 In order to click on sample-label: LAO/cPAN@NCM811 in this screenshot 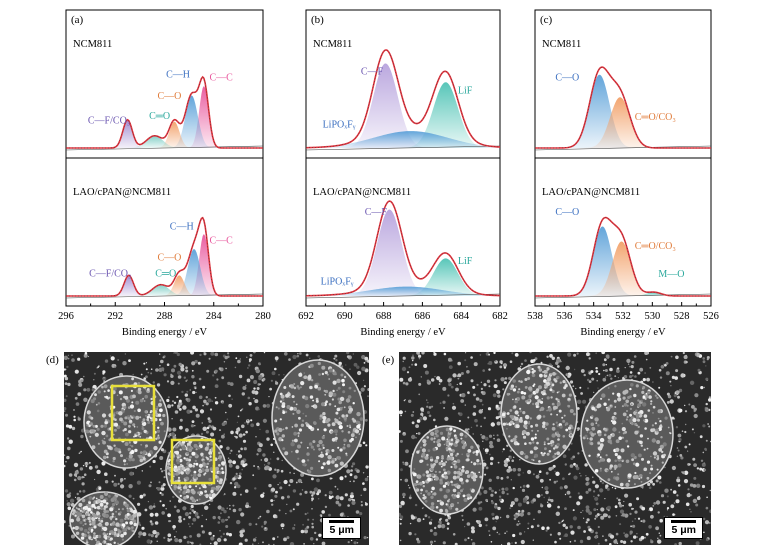, I will do `click(362, 192)`.